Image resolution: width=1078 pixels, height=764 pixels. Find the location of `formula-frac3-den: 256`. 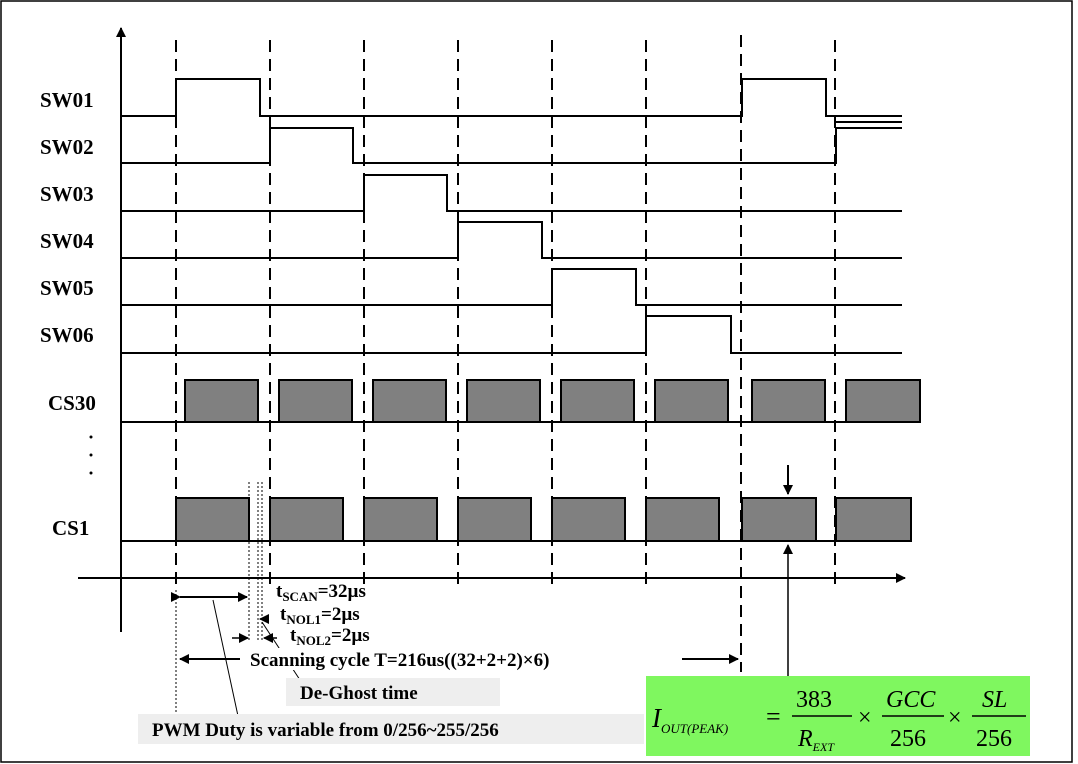

formula-frac3-den: 256 is located at coordinates (994, 739).